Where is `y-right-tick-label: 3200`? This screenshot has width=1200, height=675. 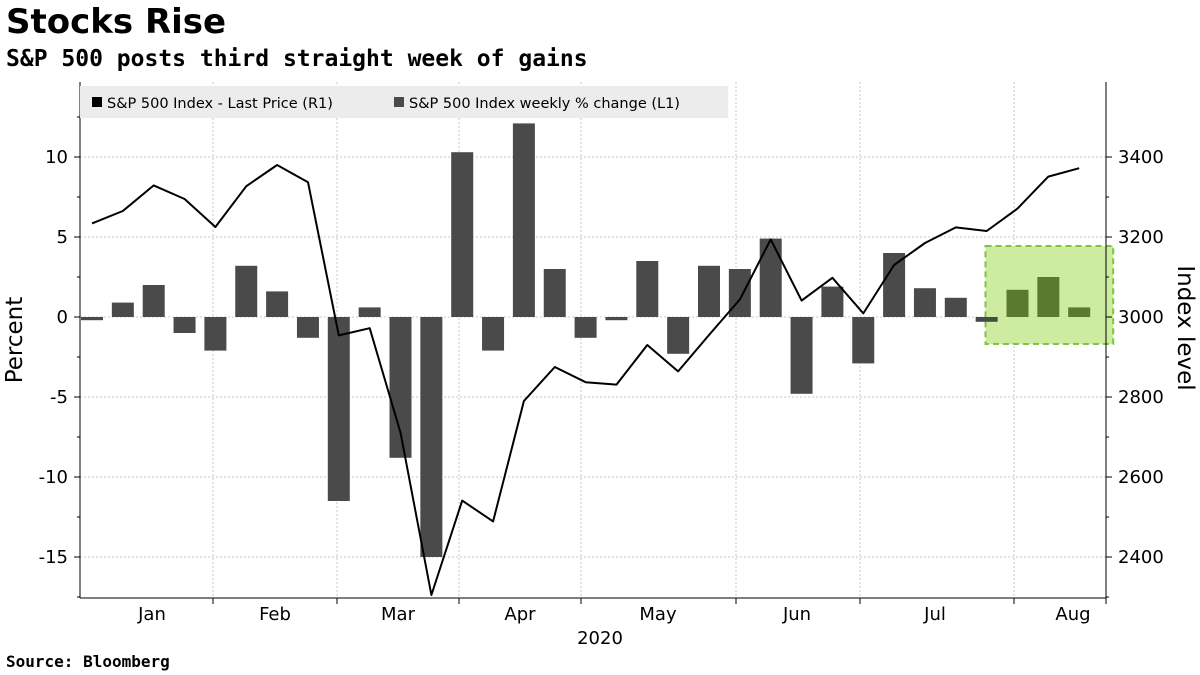 y-right-tick-label: 3200 is located at coordinates (1141, 237).